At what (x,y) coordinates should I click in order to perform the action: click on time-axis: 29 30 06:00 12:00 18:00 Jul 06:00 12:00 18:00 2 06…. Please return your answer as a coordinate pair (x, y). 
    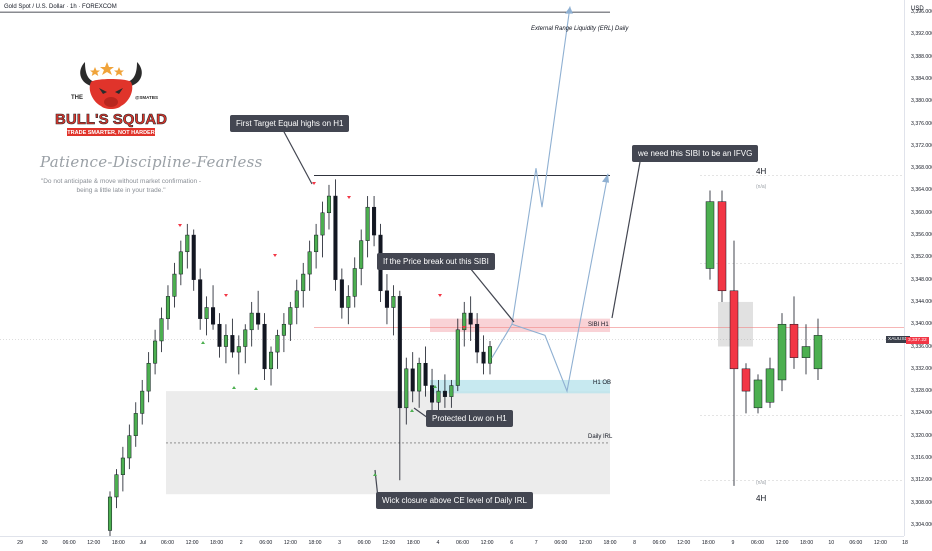
    Looking at the image, I should click on (454, 543).